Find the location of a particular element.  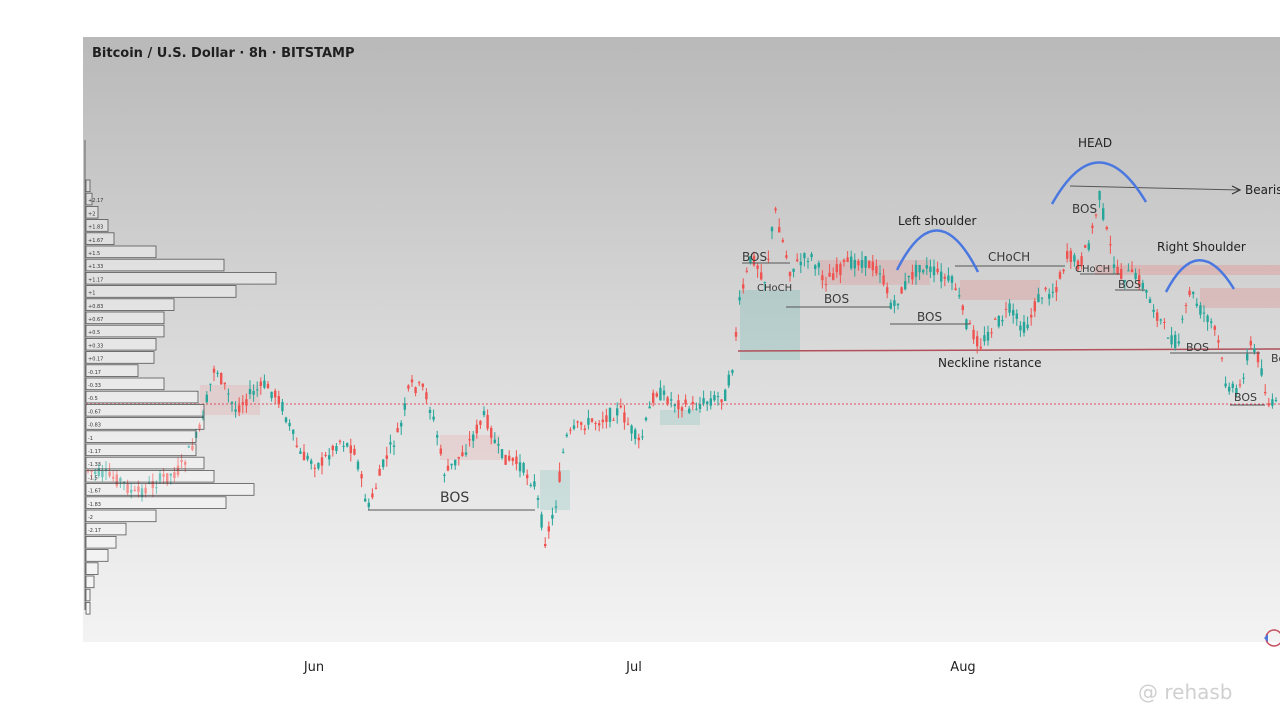

volume-profile-level-label: -1.17 is located at coordinates (94, 452).